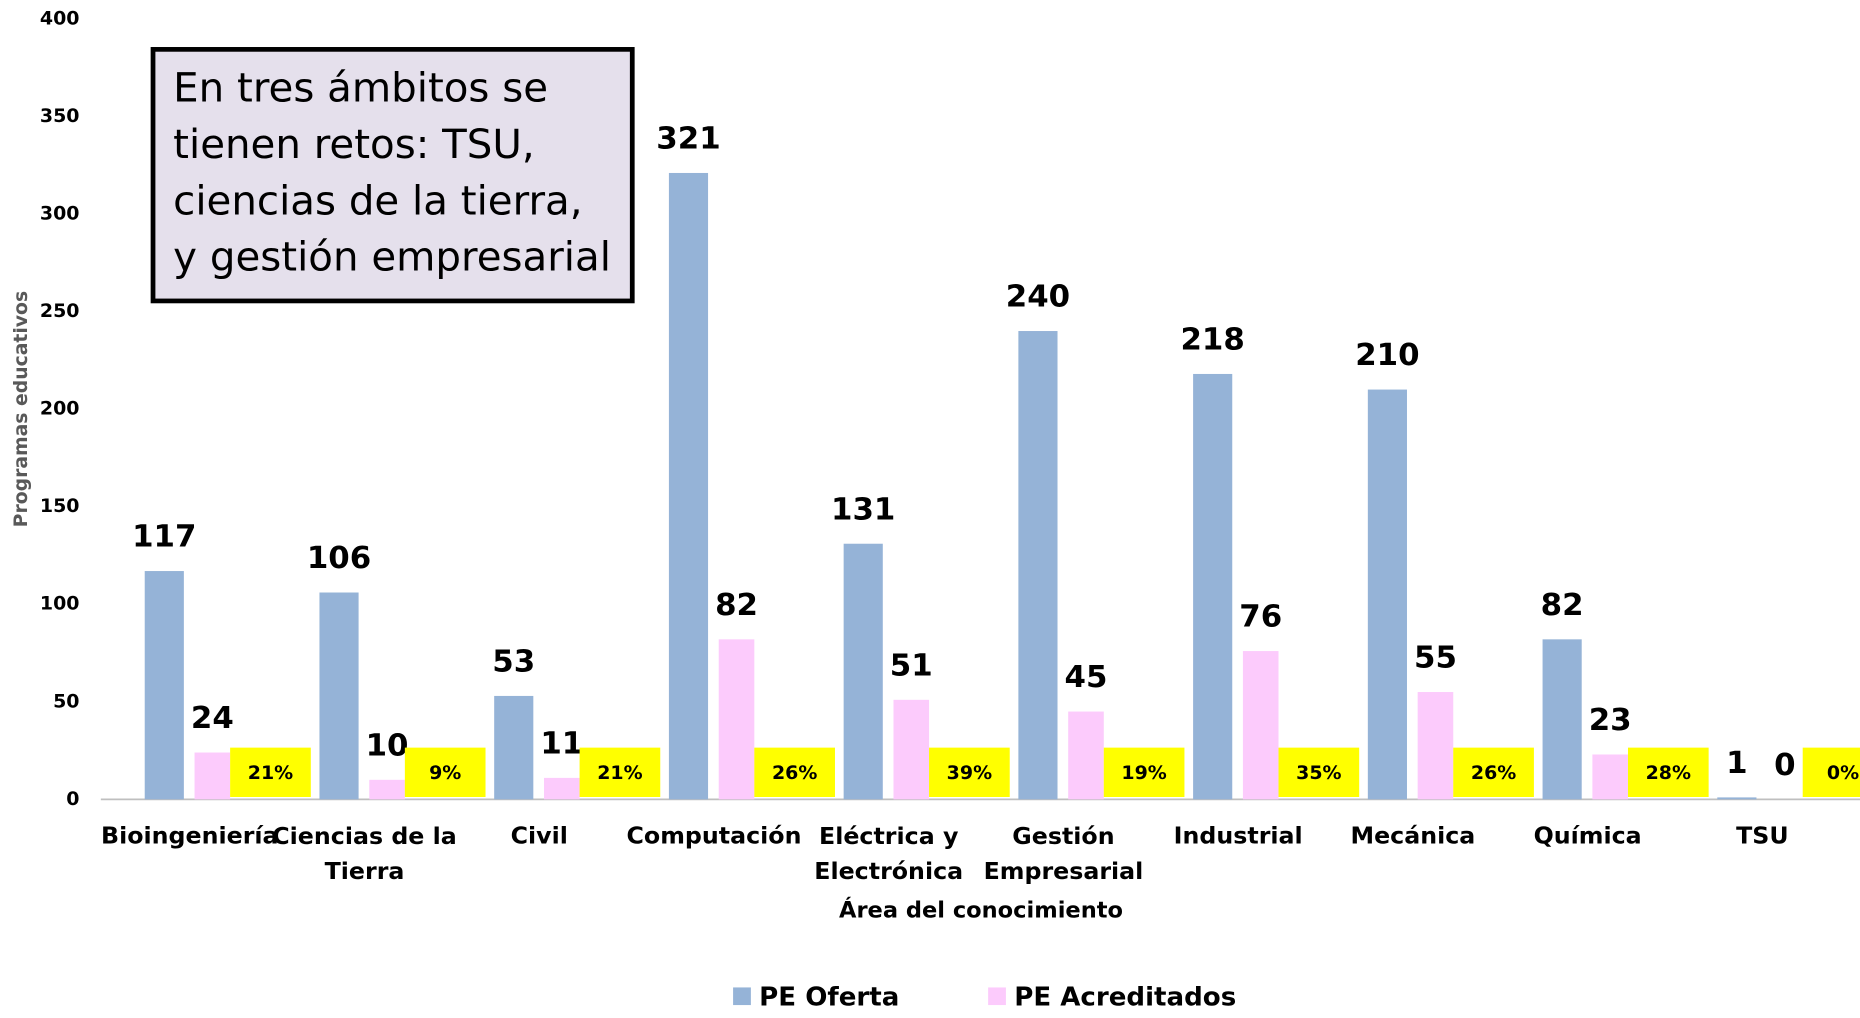  I want to click on data-label: 23, so click(1610, 720).